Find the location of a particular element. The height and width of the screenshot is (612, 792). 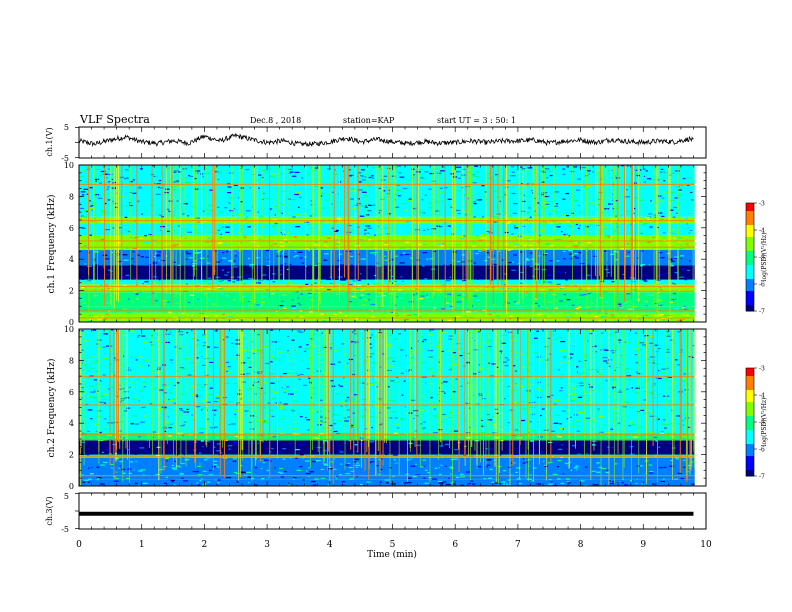

no-data-region is located at coordinates (700, 243).